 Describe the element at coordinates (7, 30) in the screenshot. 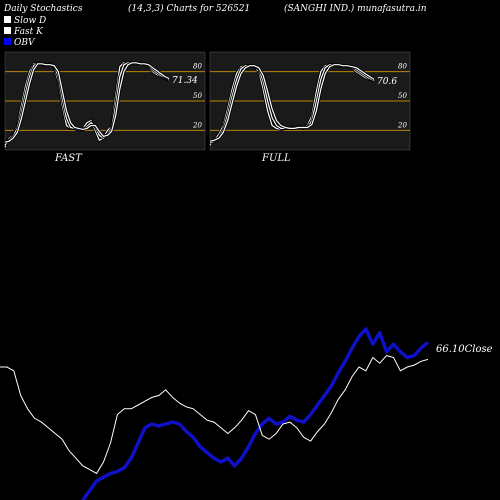

I see `legend-swatch-fast-k` at that location.